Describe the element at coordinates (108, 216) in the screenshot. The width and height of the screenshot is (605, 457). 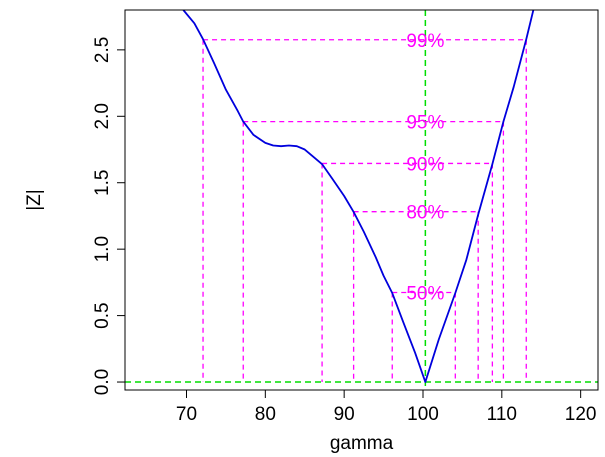
I see `y-axis: 0.0 0.5 1.0 1.5 2.0 2.5` at that location.